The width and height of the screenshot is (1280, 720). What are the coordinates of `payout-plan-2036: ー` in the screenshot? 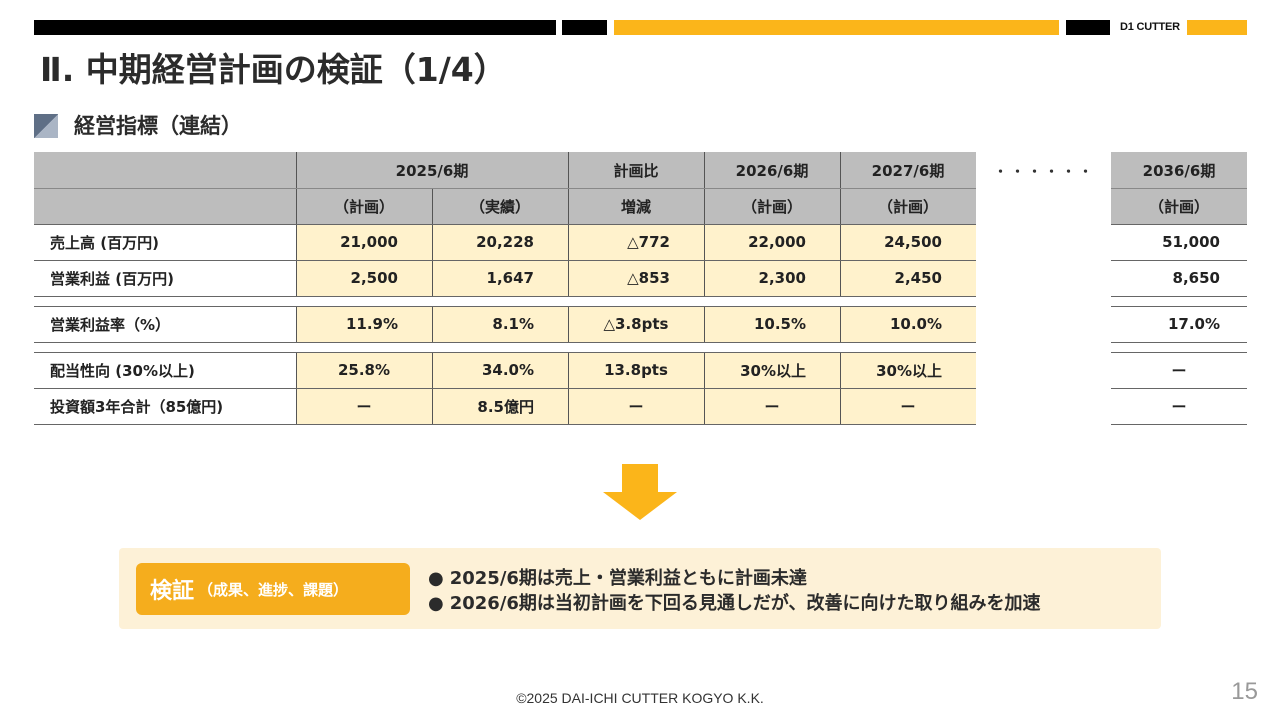 It's located at (1179, 370).